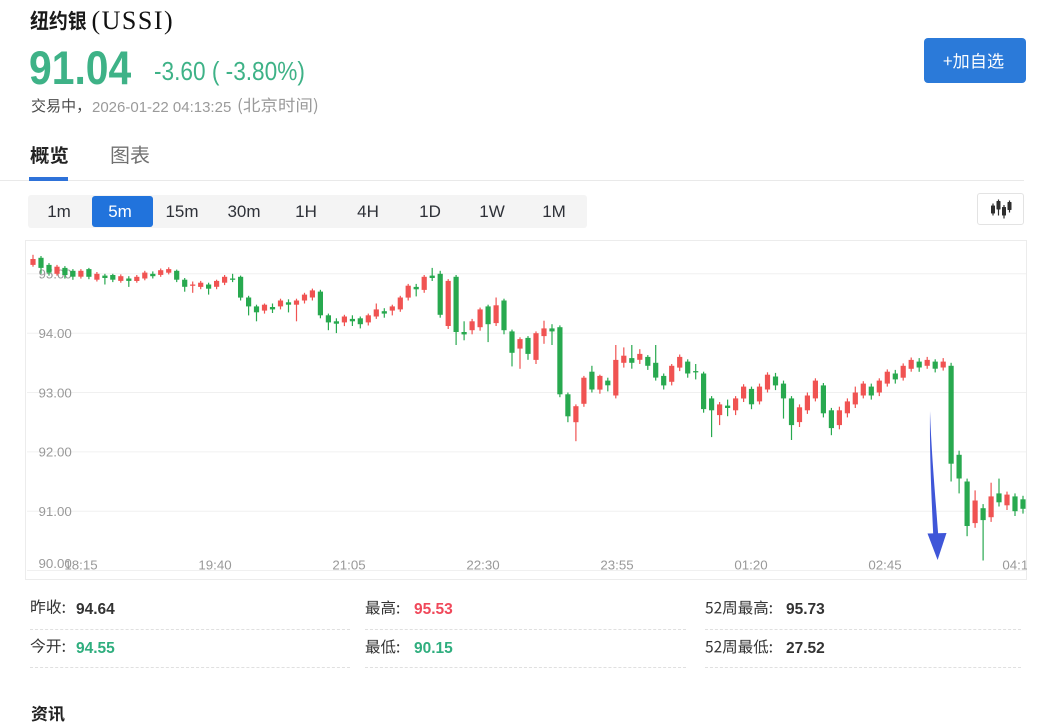 Image resolution: width=1043 pixels, height=727 pixels. I want to click on svg-text: 01:20, so click(750, 564).